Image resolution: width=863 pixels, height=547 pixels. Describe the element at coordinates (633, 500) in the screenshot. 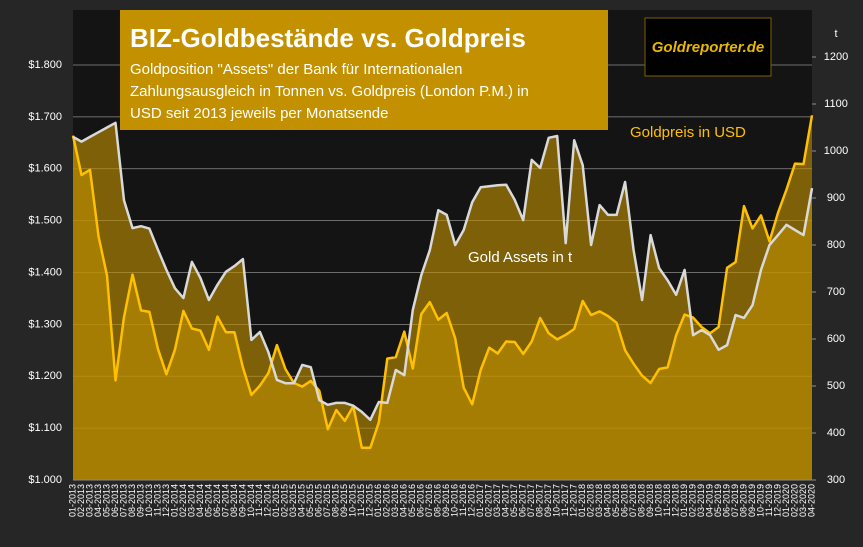

I see `x-tick-label: 07-2018` at that location.